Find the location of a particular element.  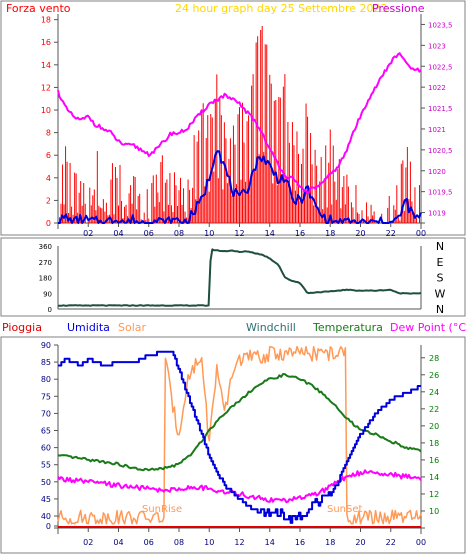

tick-label-temperature: 22 is located at coordinates (434, 409).